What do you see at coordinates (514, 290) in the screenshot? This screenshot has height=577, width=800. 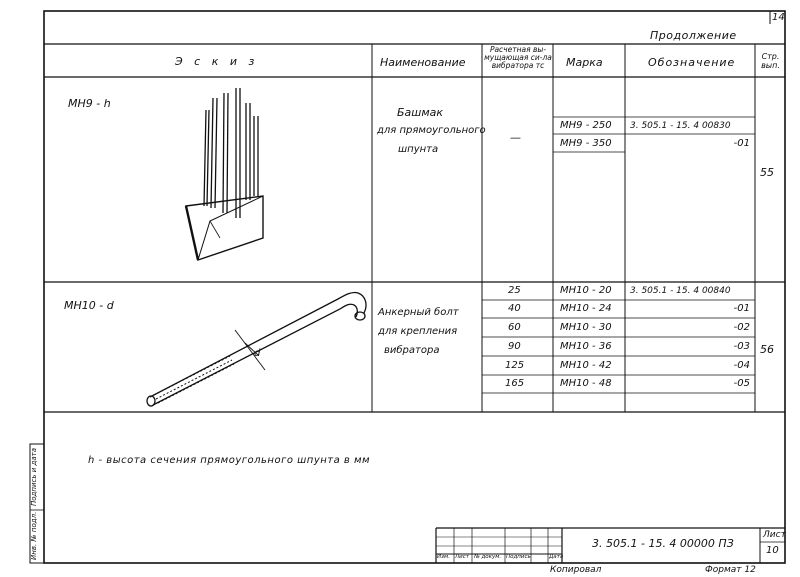 I see `force-cell: 25` at bounding box center [514, 290].